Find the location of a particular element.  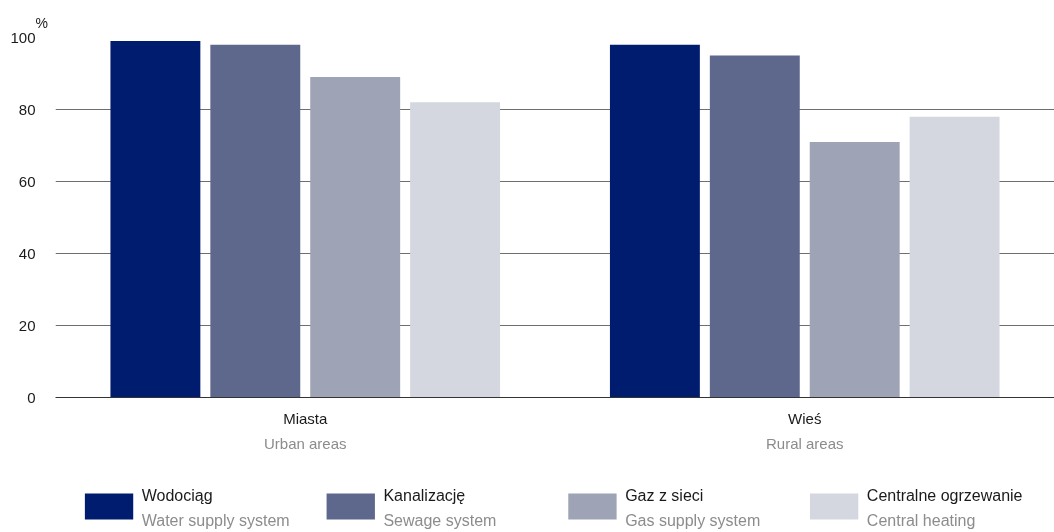

category-label: Miasta Urban areas is located at coordinates (305, 430).